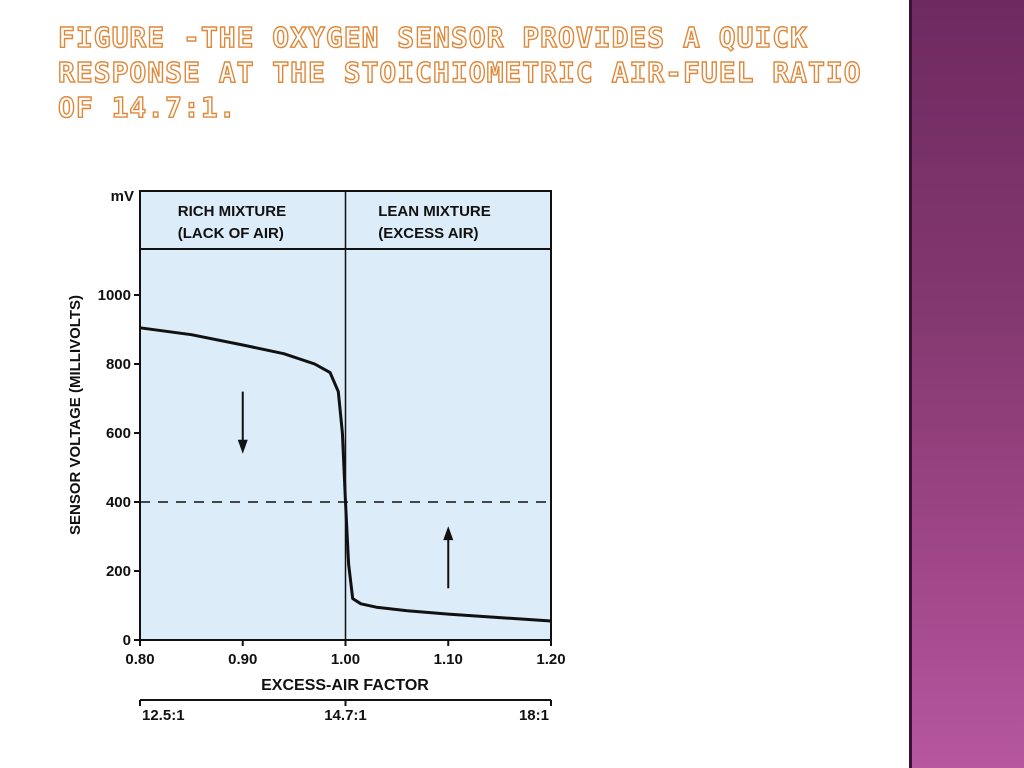 This screenshot has height=768, width=1024. What do you see at coordinates (345, 685) in the screenshot?
I see `x-axis-title: EXCESS-AIR FACTOR` at bounding box center [345, 685].